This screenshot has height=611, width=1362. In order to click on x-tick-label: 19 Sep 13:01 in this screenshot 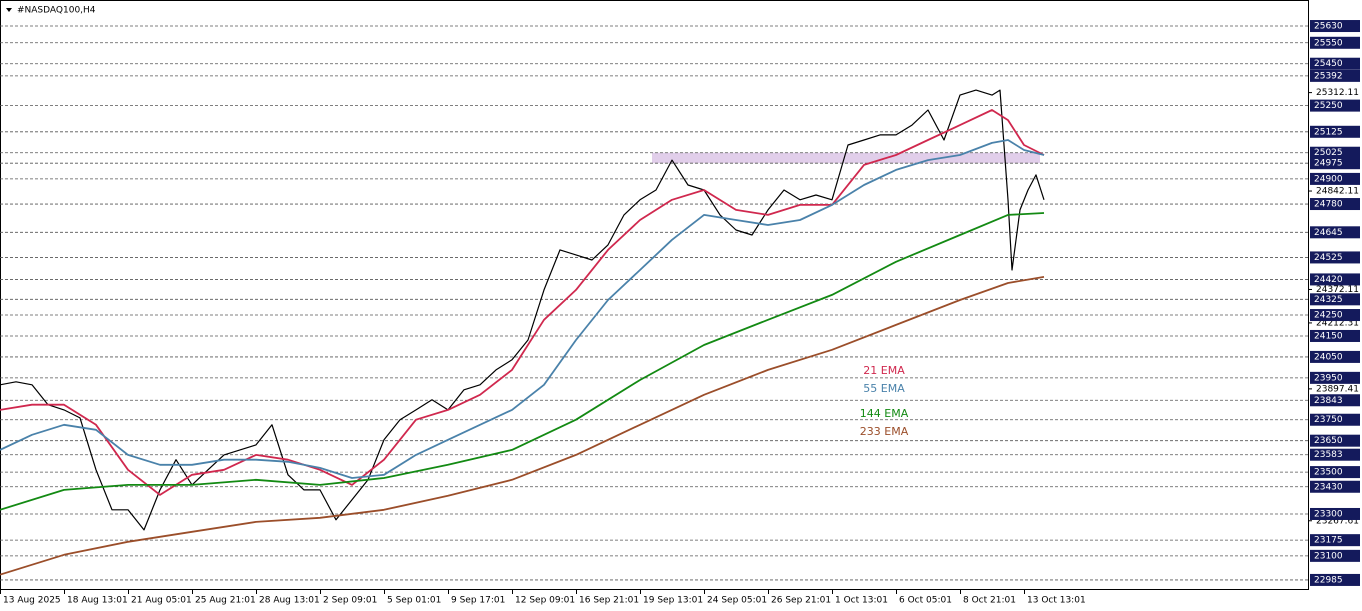, I will do `click(673, 601)`.